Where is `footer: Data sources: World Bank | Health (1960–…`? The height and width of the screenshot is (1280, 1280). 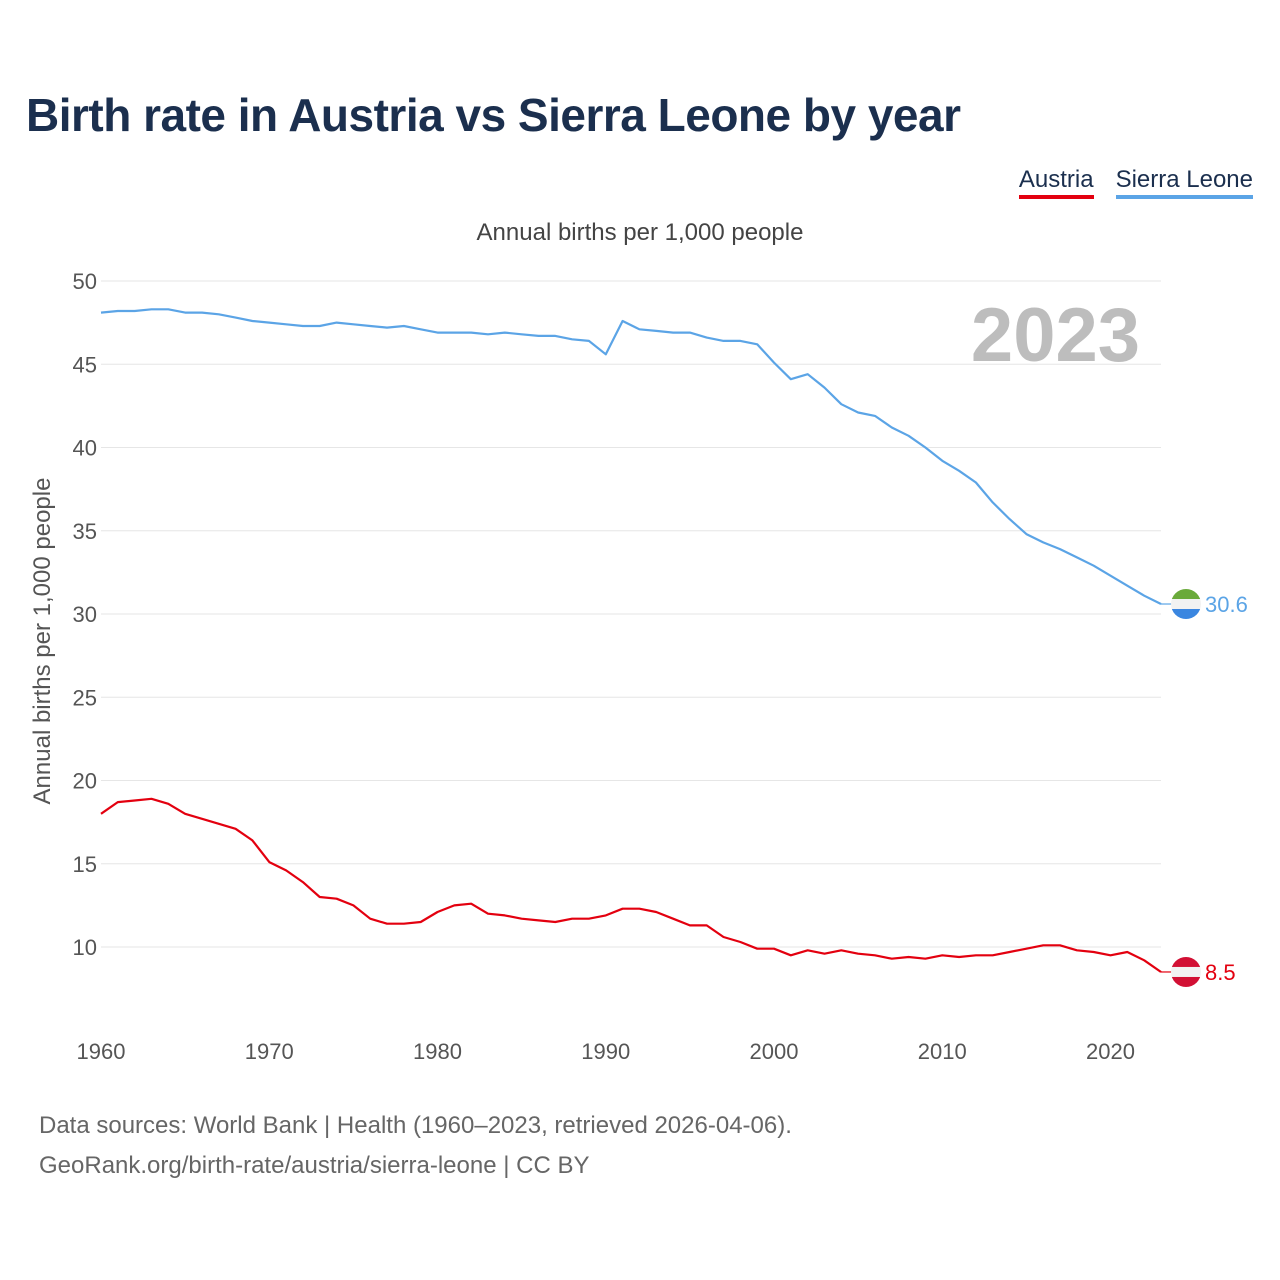 footer: Data sources: World Bank | Health (1960–… is located at coordinates (415, 1146).